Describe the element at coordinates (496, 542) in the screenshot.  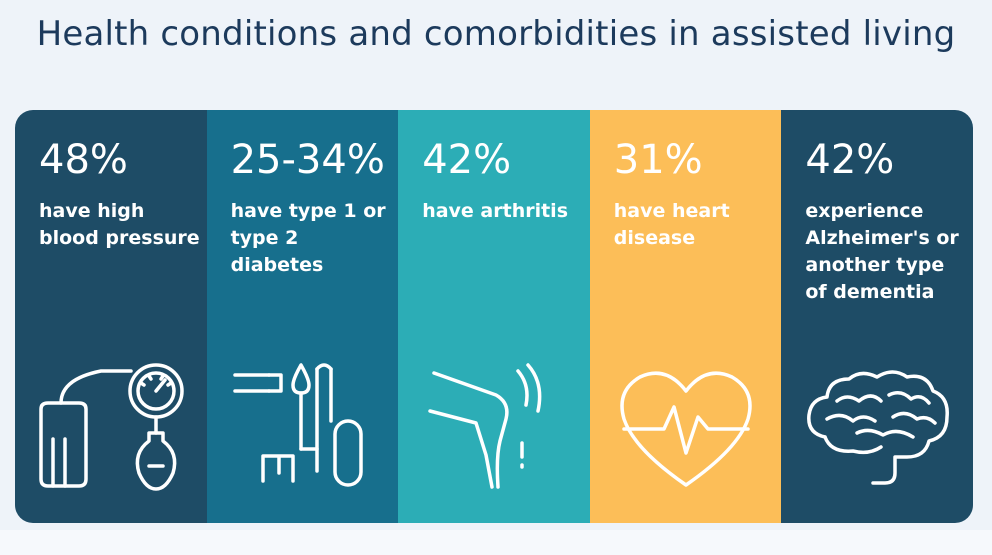
I see `bottom-band` at that location.